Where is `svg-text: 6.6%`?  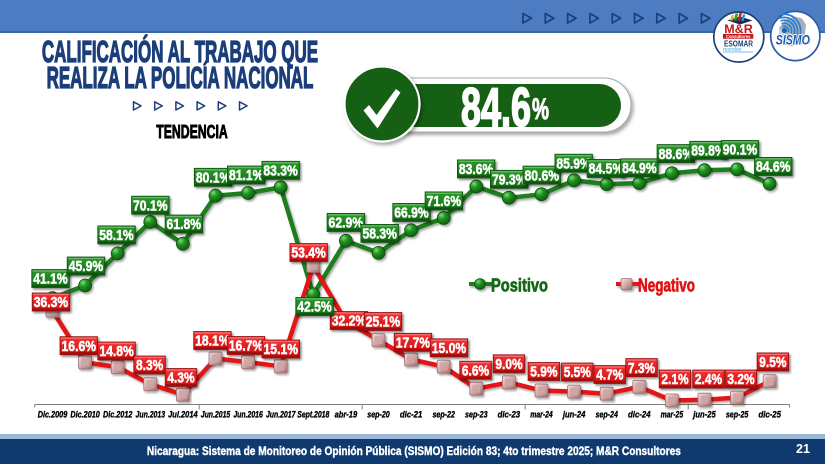
svg-text: 6.6% is located at coordinates (475, 371).